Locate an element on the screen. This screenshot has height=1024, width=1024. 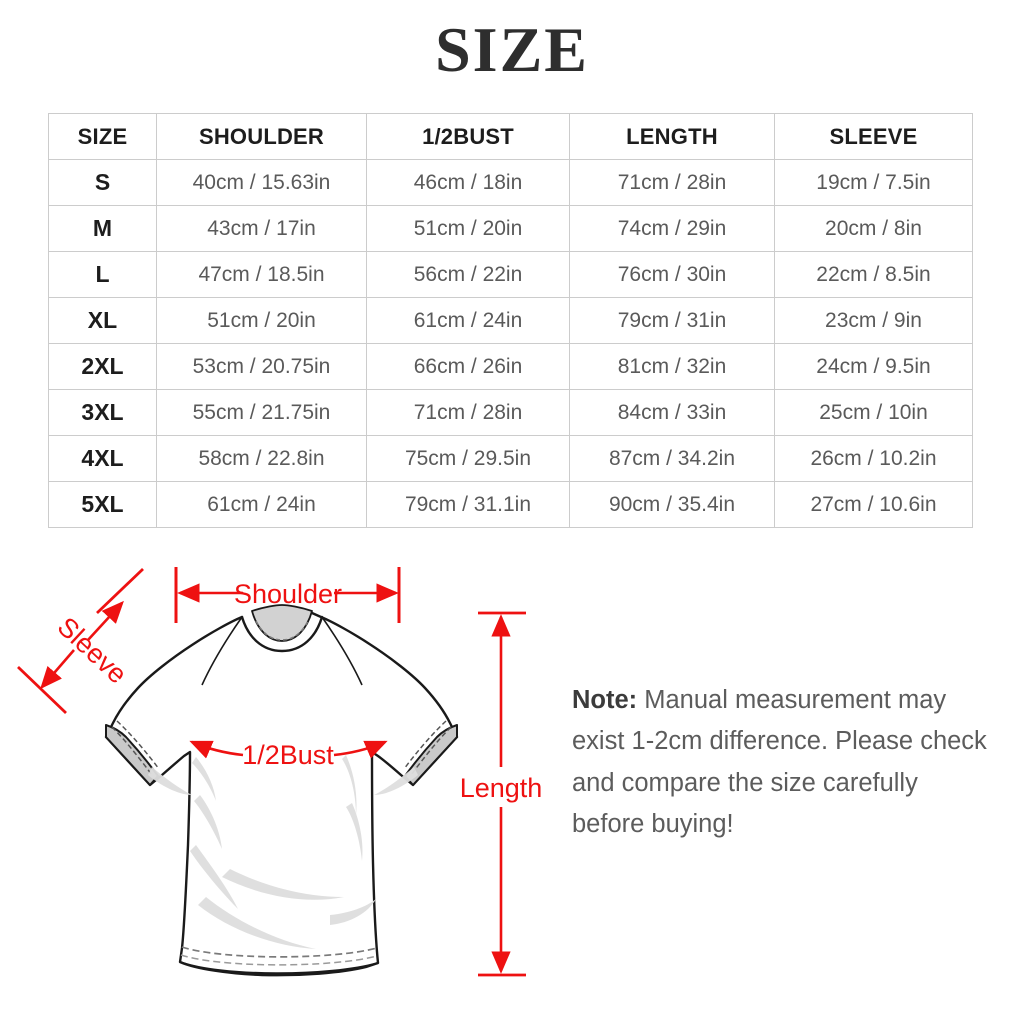
shirt-outline is located at coordinates (281, 794).